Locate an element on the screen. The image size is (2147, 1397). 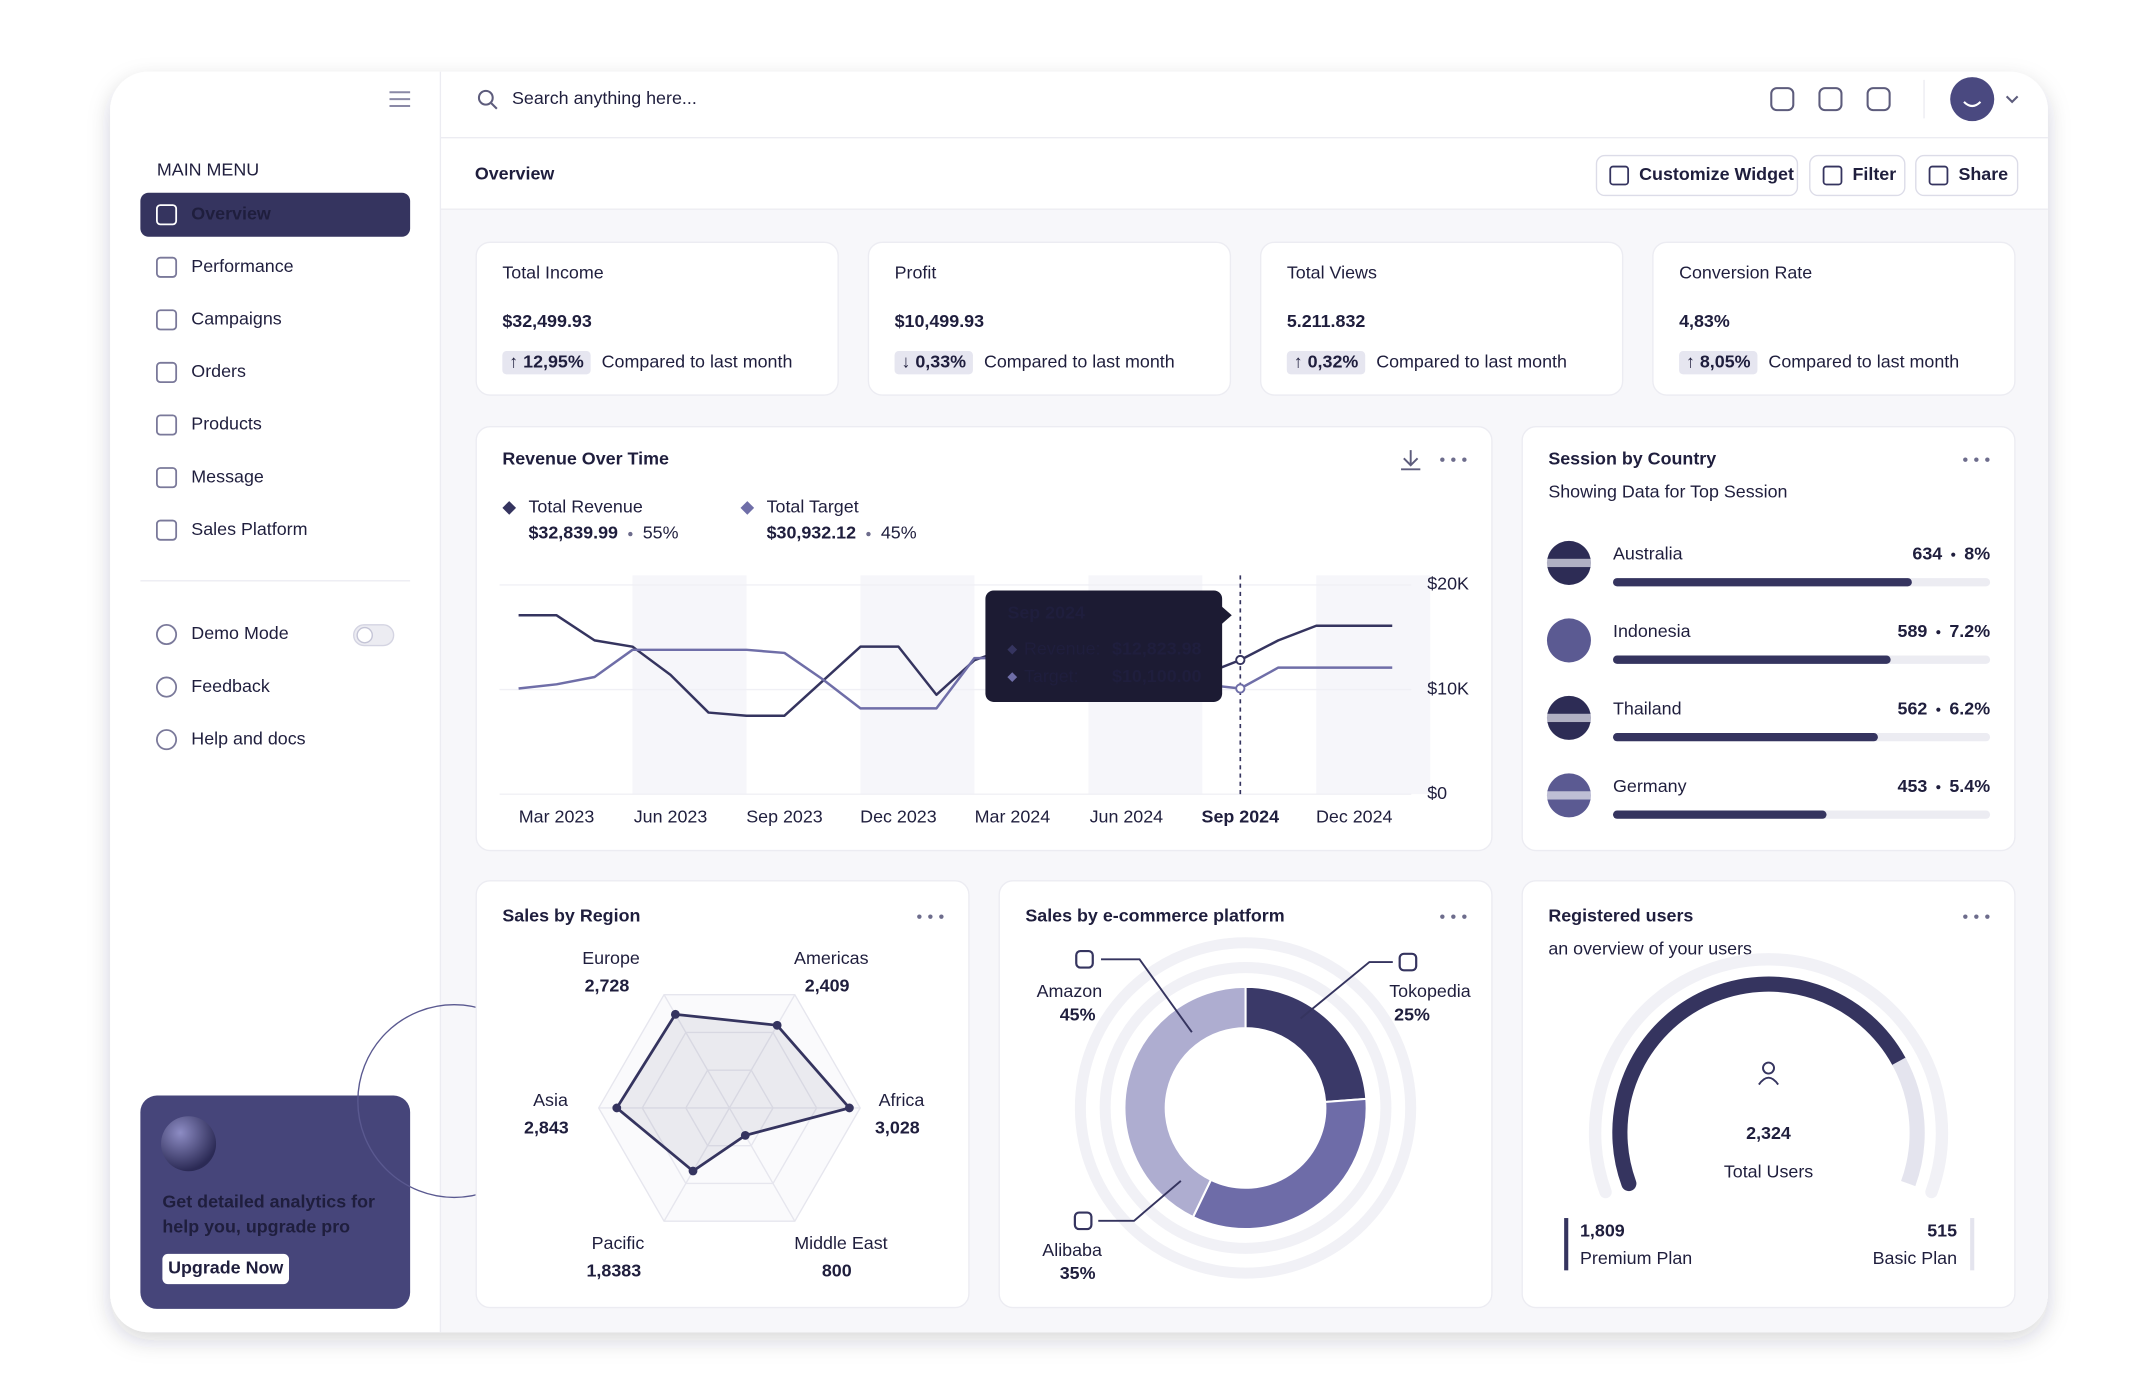
country-value: 562 is located at coordinates (1913, 708).